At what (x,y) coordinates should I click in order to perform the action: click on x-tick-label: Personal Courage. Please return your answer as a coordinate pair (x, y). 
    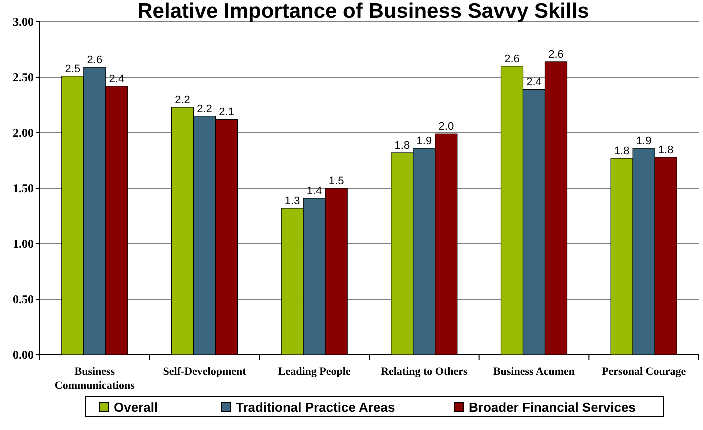
    Looking at the image, I should click on (644, 372).